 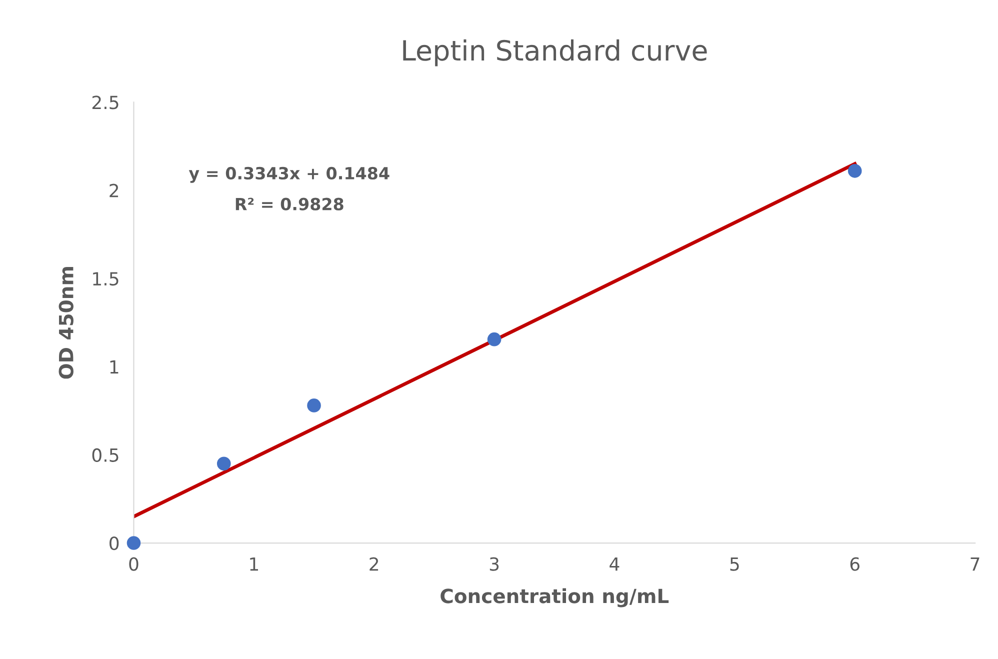 I want to click on x-tick-label: 6, so click(x=855, y=564).